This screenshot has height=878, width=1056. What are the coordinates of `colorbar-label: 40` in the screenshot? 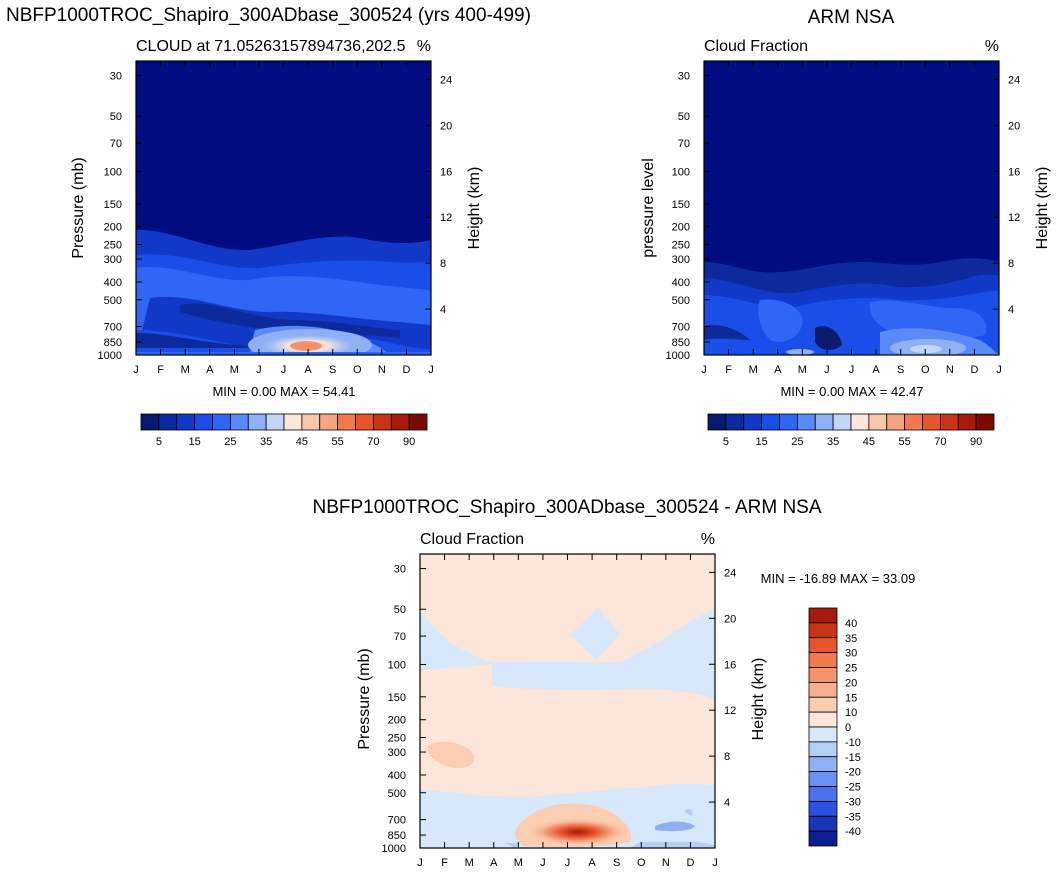 It's located at (851, 624).